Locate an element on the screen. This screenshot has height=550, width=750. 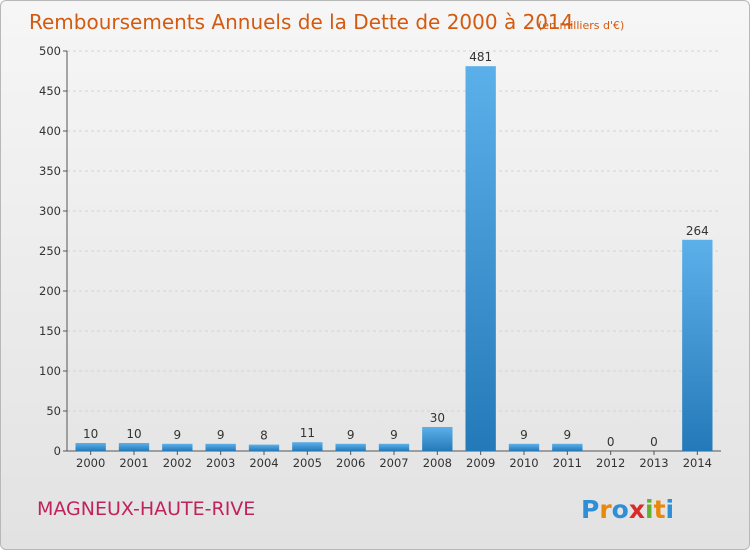
proxiti-logo: Proxiti is located at coordinates (627, 509).